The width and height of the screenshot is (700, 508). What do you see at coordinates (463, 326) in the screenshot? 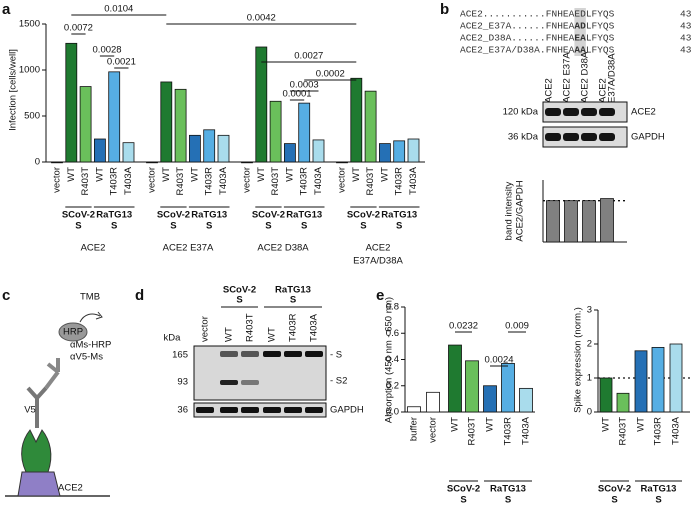
I see `p-value: 0.0232` at bounding box center [463, 326].